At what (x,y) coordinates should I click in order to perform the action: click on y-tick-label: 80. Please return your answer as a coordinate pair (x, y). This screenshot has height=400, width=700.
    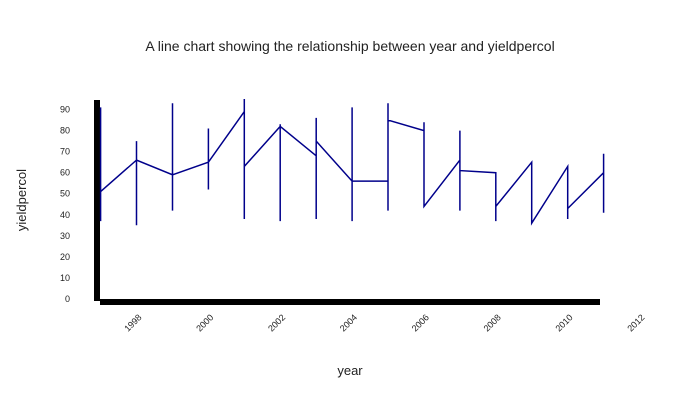
    Looking at the image, I should click on (65, 131).